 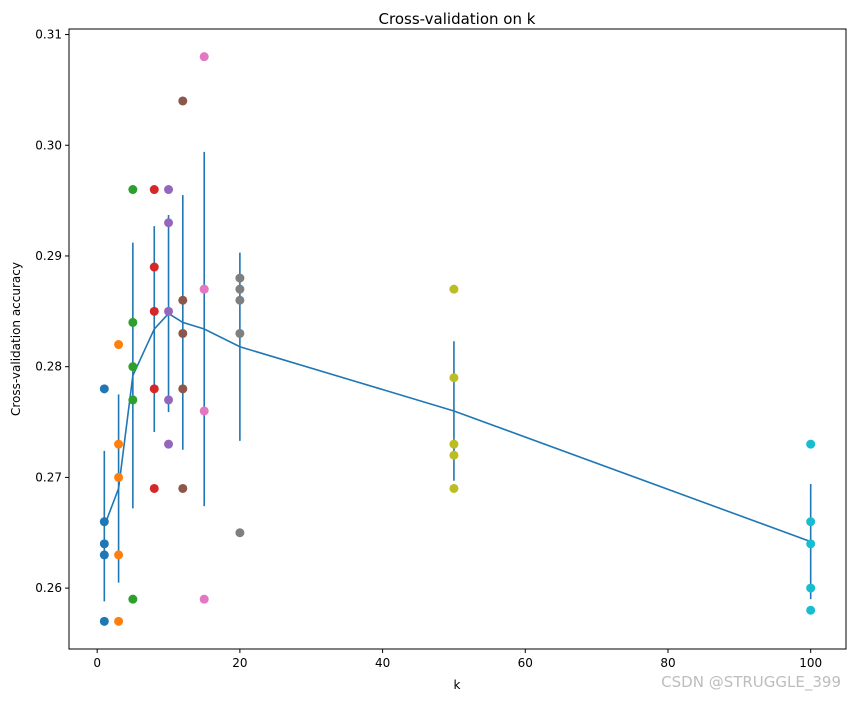 What do you see at coordinates (810, 663) in the screenshot?
I see `x-tick-label: 100` at bounding box center [810, 663].